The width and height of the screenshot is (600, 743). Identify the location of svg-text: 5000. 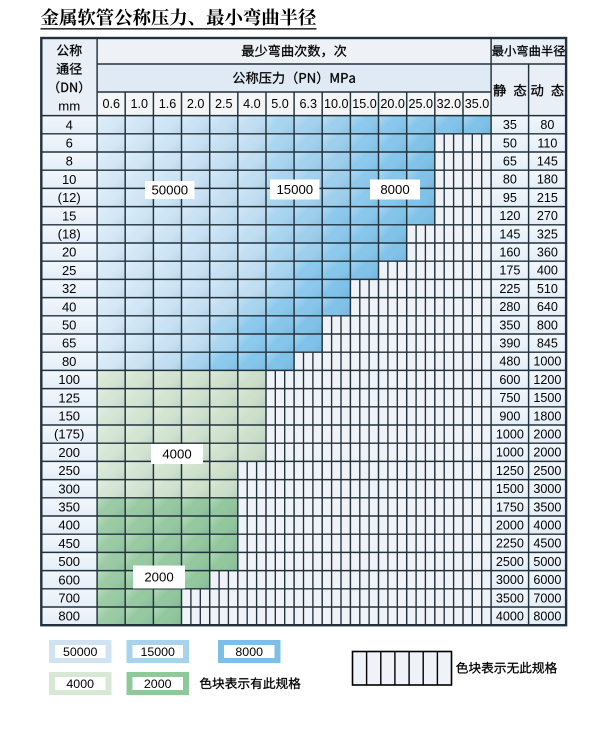
(547, 562).